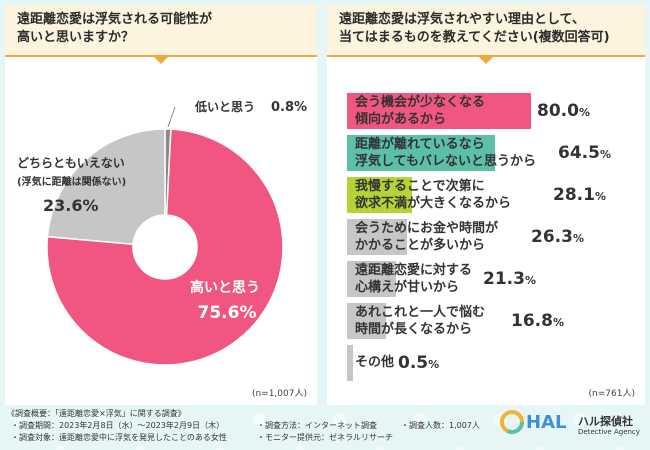  What do you see at coordinates (71, 205) in the screenshot?
I see `pie-value-neutral: 23.6%` at bounding box center [71, 205].